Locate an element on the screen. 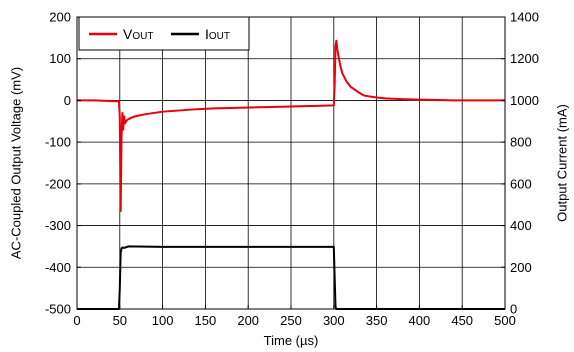 Image resolution: width=574 pixels, height=352 pixels. y-axis-right-label: Output Current (mA) is located at coordinates (562, 163).